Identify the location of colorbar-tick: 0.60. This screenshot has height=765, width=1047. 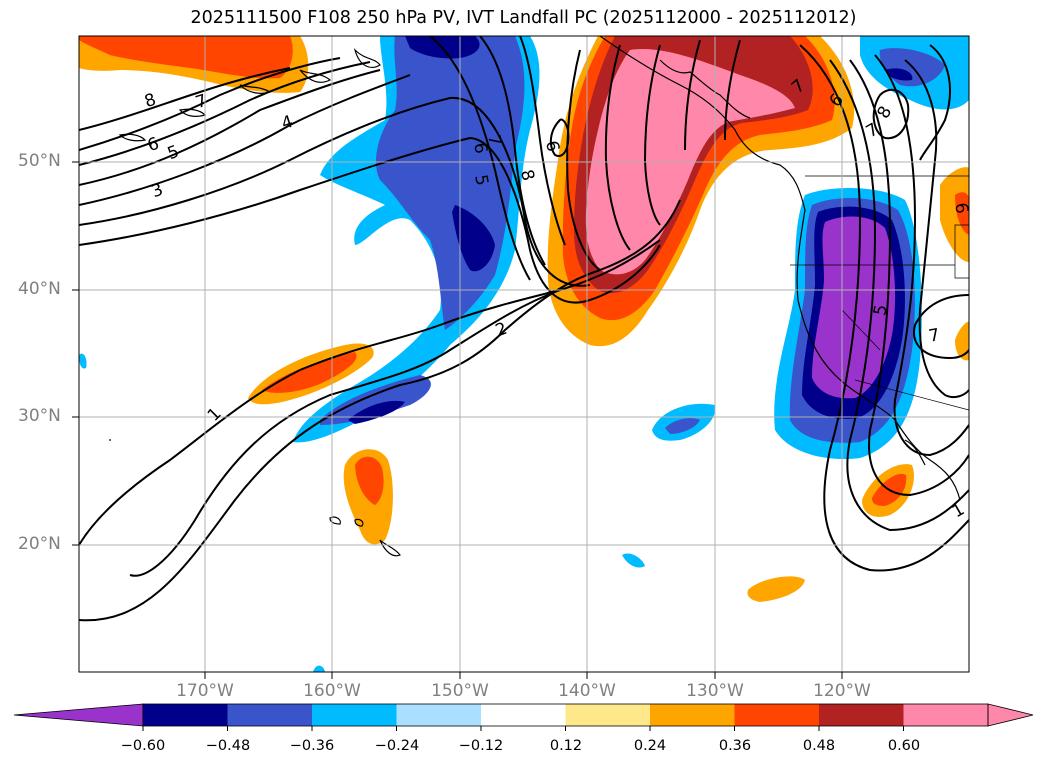
(904, 746).